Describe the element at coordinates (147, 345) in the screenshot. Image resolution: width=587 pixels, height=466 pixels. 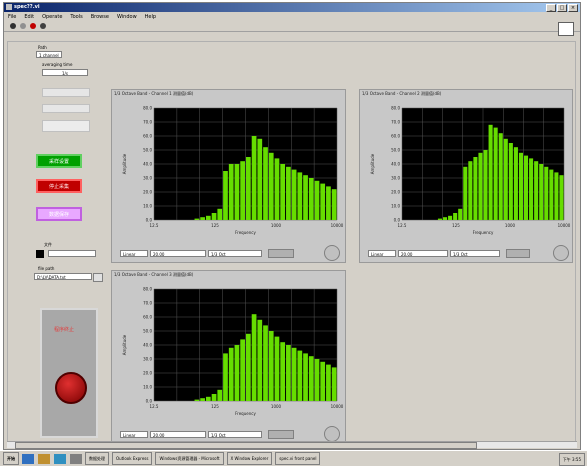
I see `y-tick-label: 40.0` at that location.